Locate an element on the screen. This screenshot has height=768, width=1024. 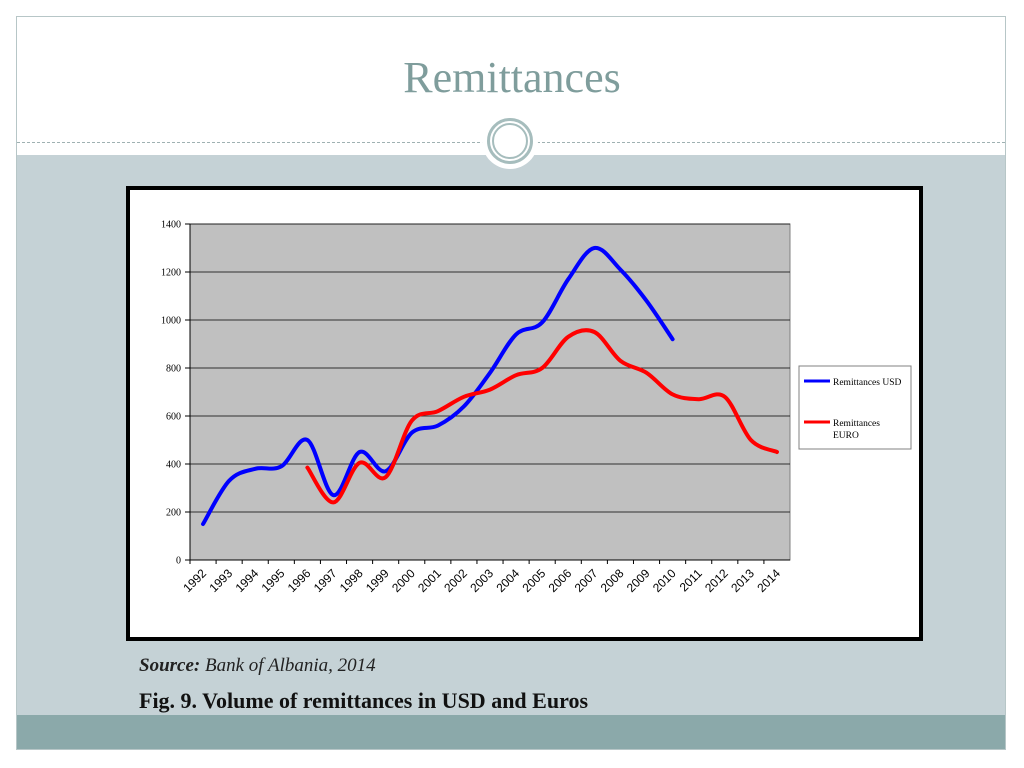
x-tick-label: 2003 is located at coordinates (481, 580).